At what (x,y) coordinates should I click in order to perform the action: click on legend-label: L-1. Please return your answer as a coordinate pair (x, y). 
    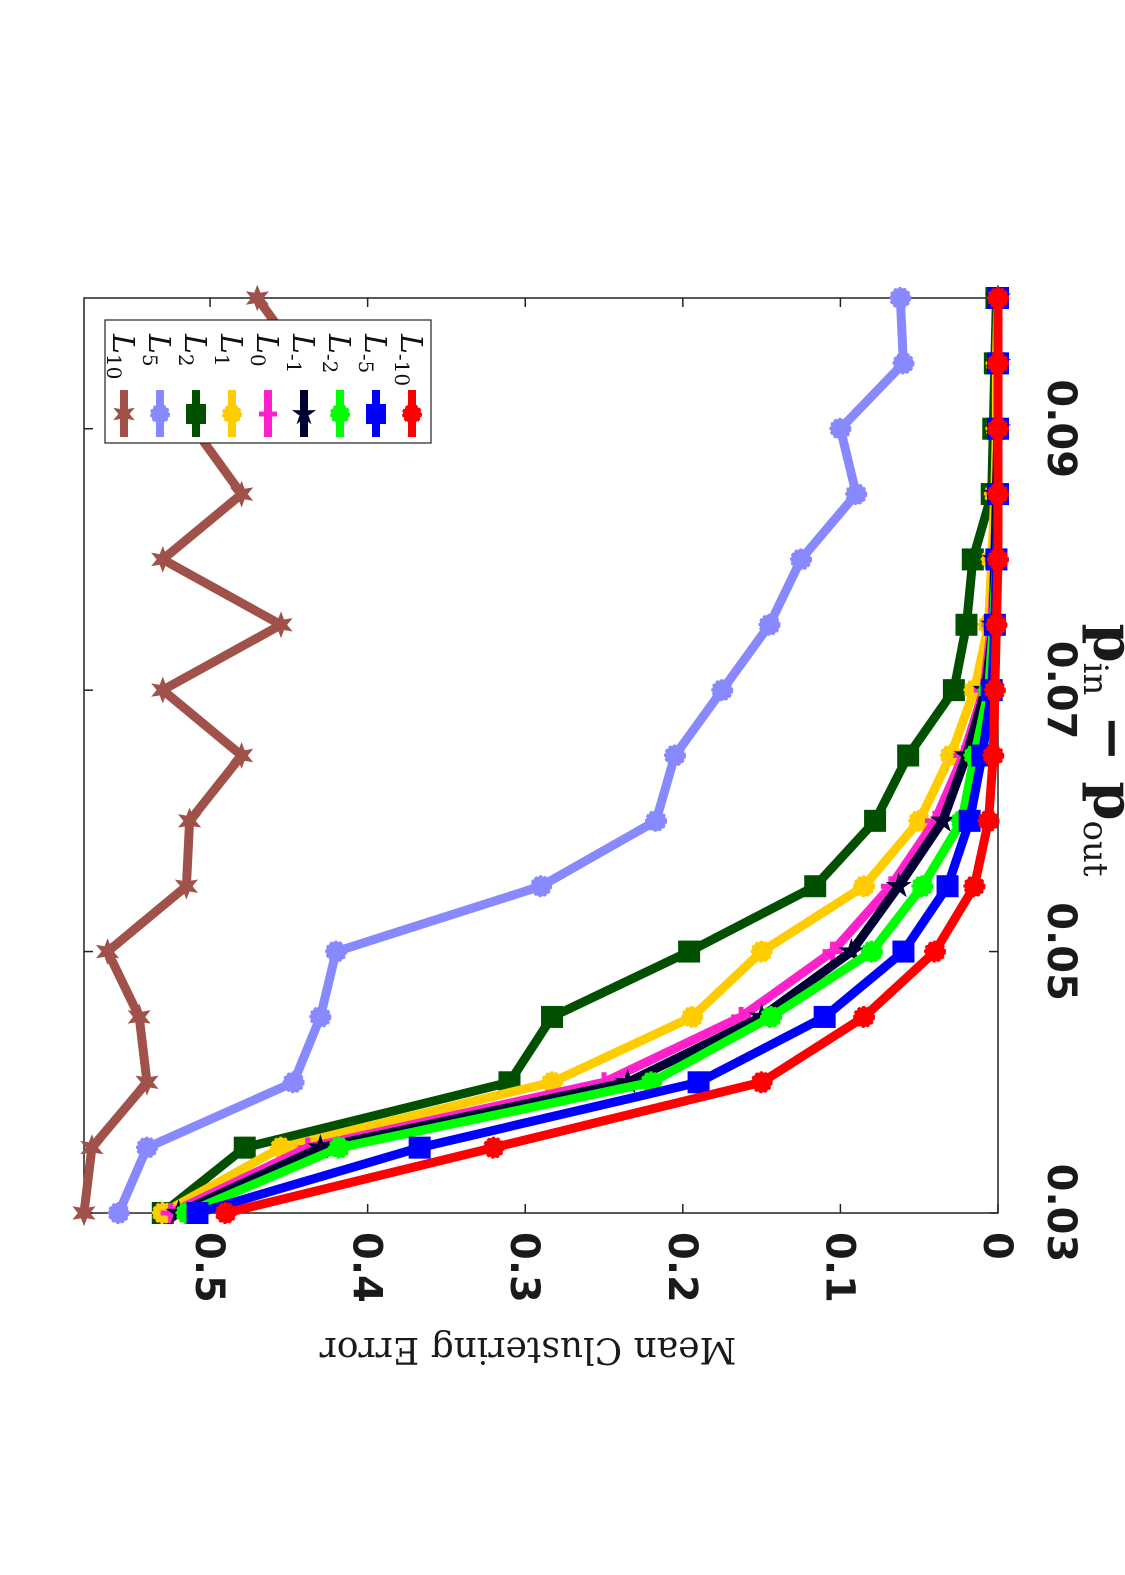
    Looking at the image, I should click on (301, 353).